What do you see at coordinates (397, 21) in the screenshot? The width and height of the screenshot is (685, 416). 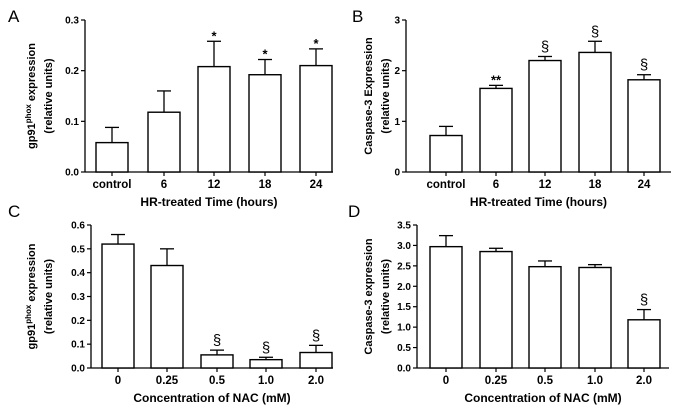 I see `y-tick-label: 3` at bounding box center [397, 21].